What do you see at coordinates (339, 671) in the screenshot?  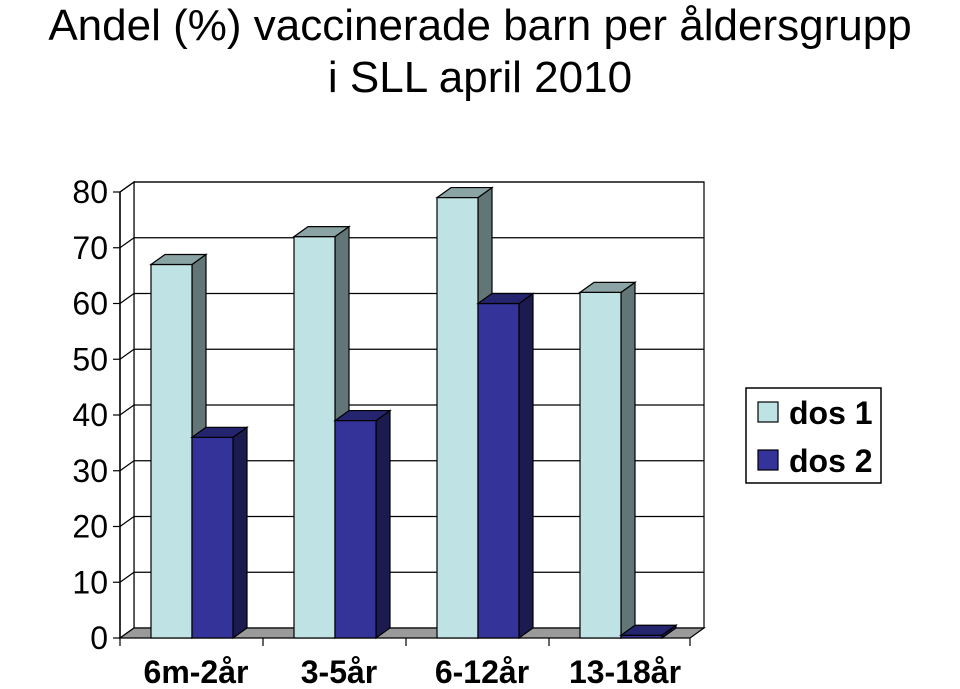 I see `x-tick-label: 3-5år` at bounding box center [339, 671].